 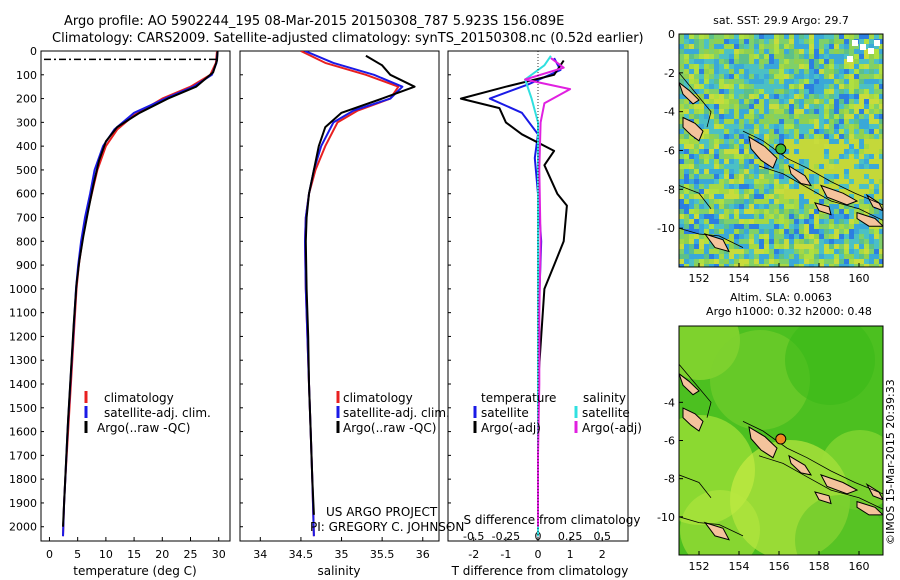 What do you see at coordinates (763, 152) in the screenshot?
I see `sst-island` at bounding box center [763, 152].